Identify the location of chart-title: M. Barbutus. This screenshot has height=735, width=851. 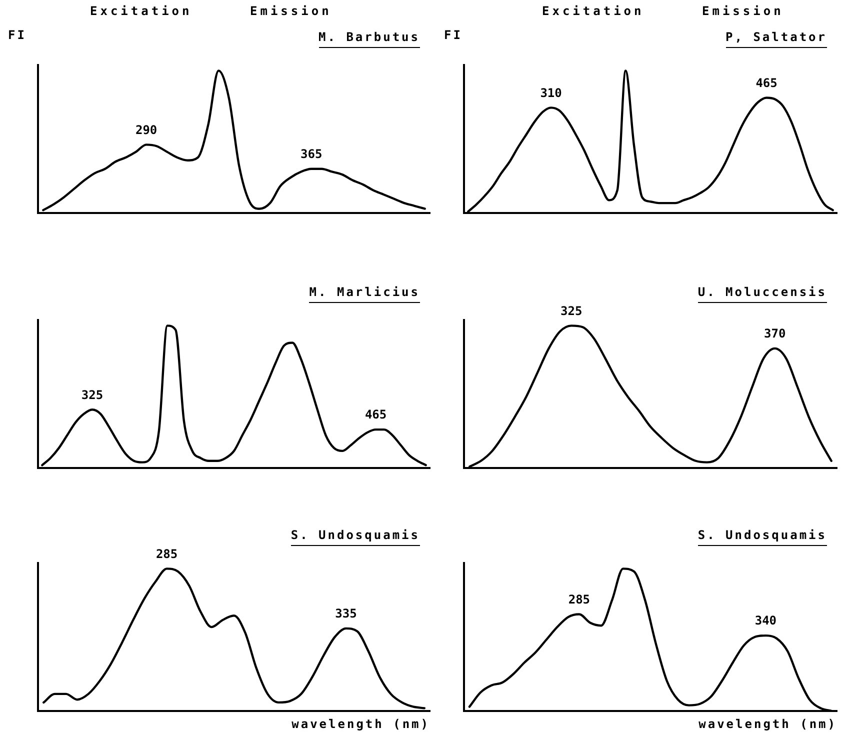
(369, 39).